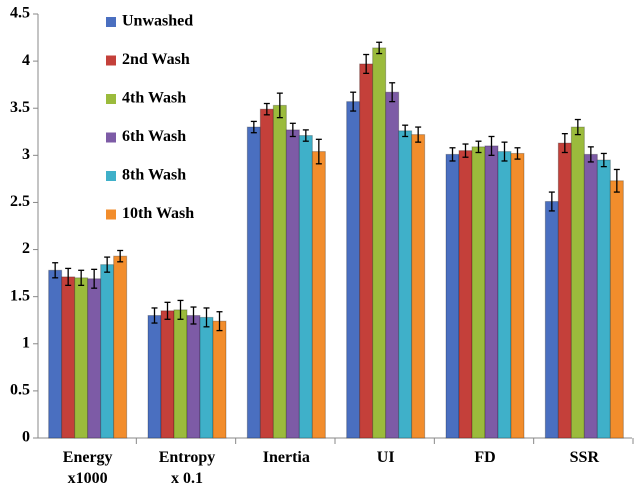 This screenshot has height=490, width=634. I want to click on y-tick-label: 0, so click(26, 437).